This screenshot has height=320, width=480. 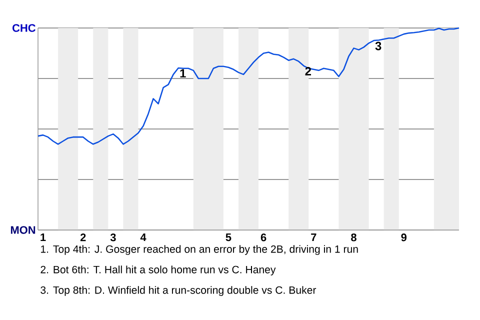 I want to click on x-tick-label: 3, so click(x=113, y=238).